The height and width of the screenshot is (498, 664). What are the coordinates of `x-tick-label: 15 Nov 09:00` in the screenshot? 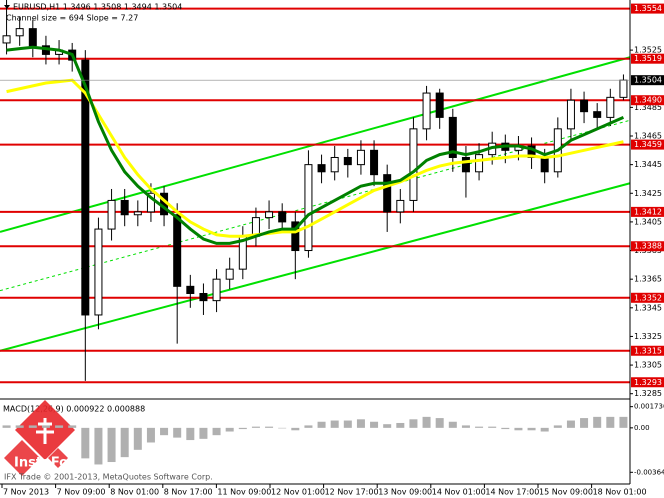 It's located at (566, 492).